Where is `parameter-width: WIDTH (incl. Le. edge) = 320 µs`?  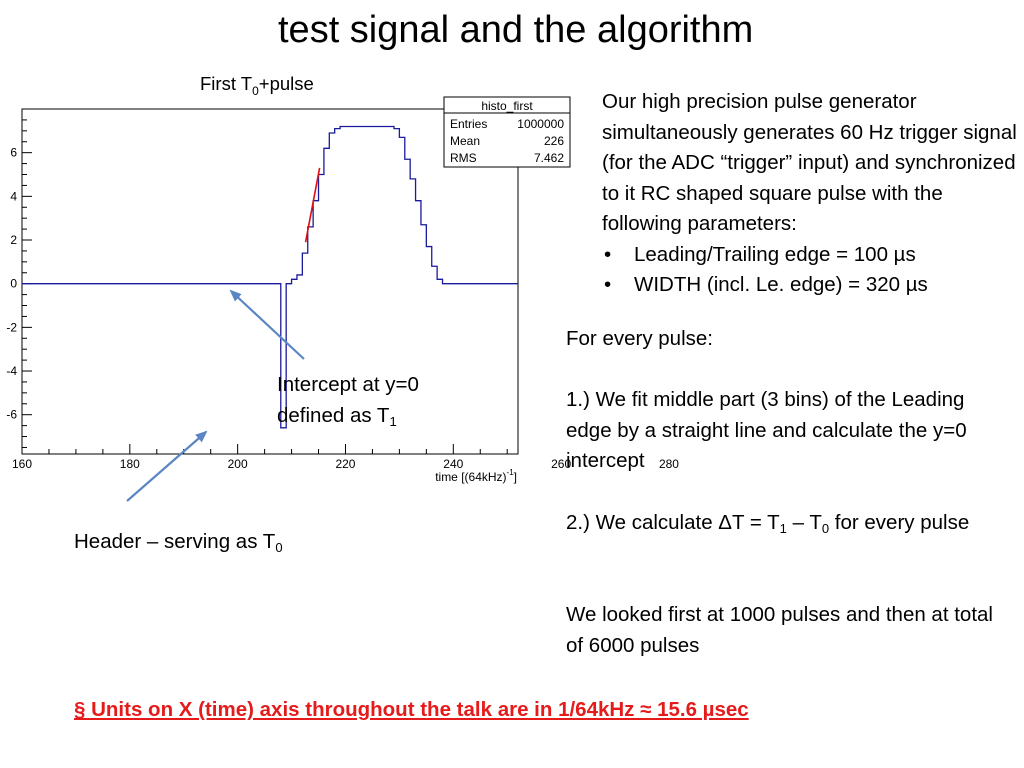
parameter-width: WIDTH (incl. Le. edge) = 320 µs is located at coordinates (812, 285).